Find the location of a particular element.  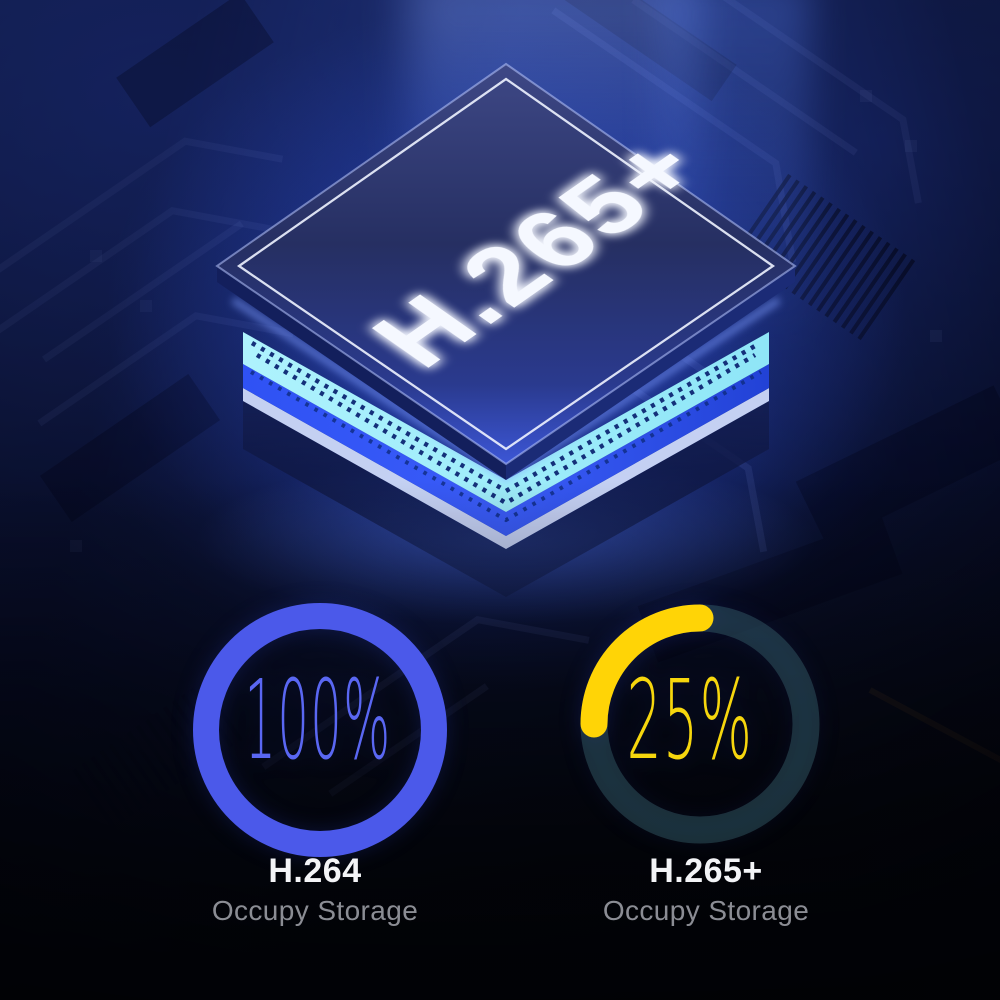

gauge-h264: 100% is located at coordinates (320, 730).